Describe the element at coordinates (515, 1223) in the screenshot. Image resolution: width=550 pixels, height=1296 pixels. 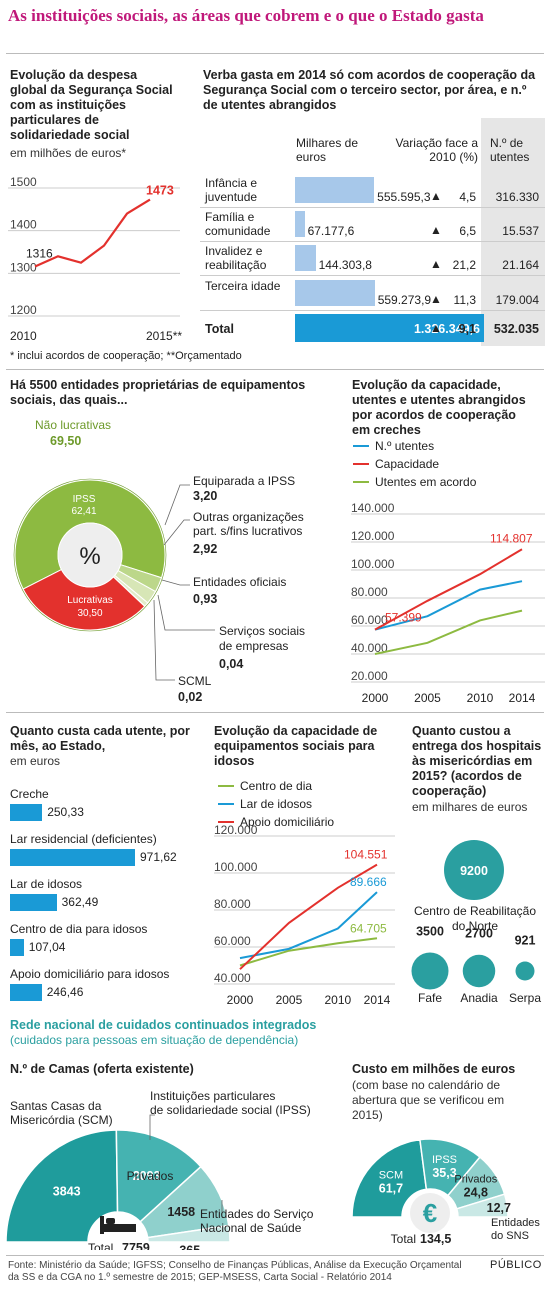
I see `sns-label: Entidades` at that location.